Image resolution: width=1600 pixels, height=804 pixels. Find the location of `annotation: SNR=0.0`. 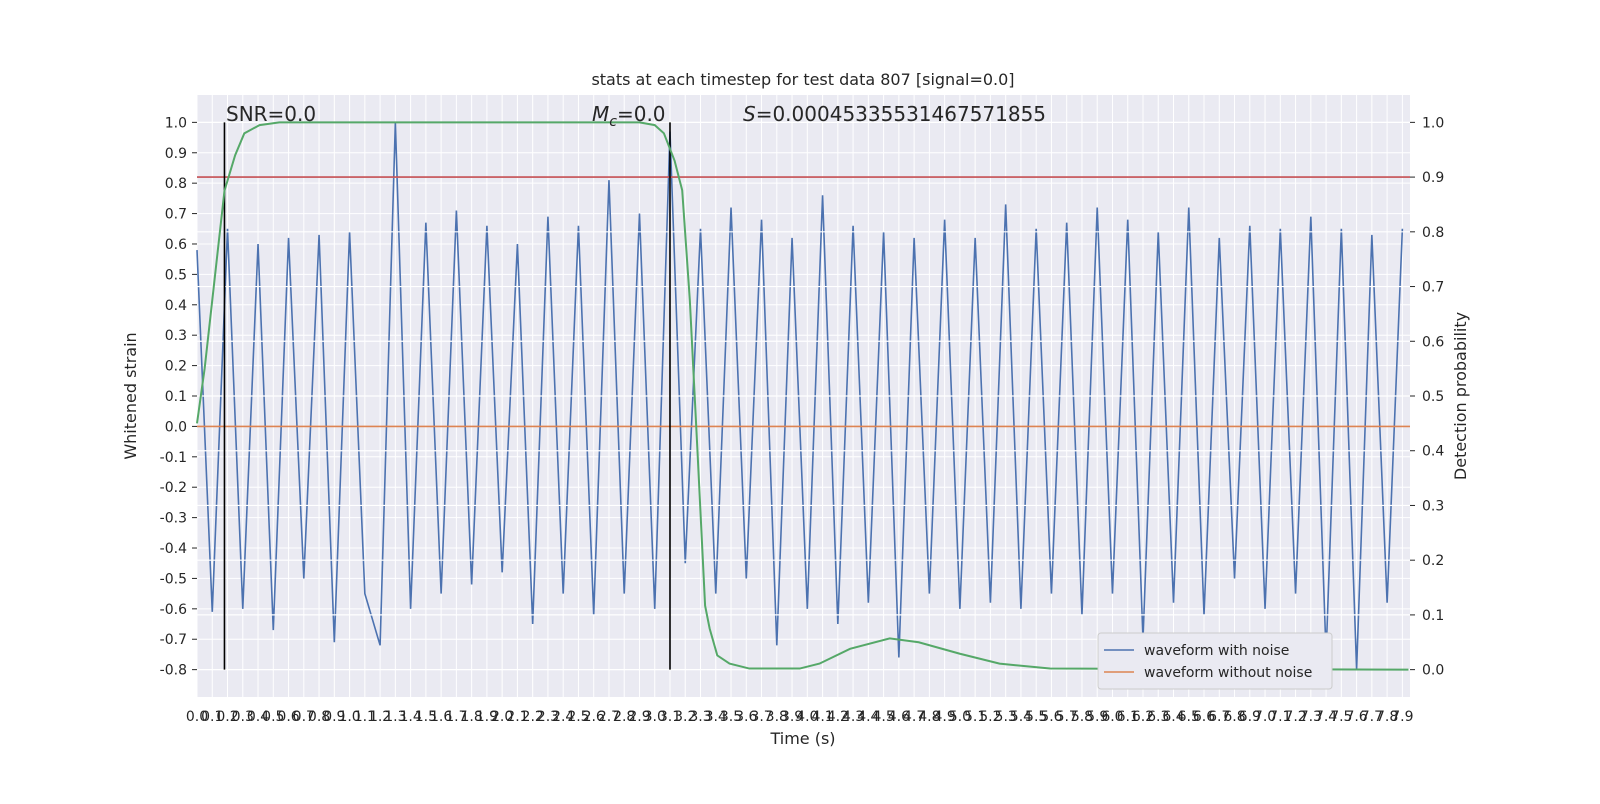

annotation: SNR=0.0 is located at coordinates (271, 114).